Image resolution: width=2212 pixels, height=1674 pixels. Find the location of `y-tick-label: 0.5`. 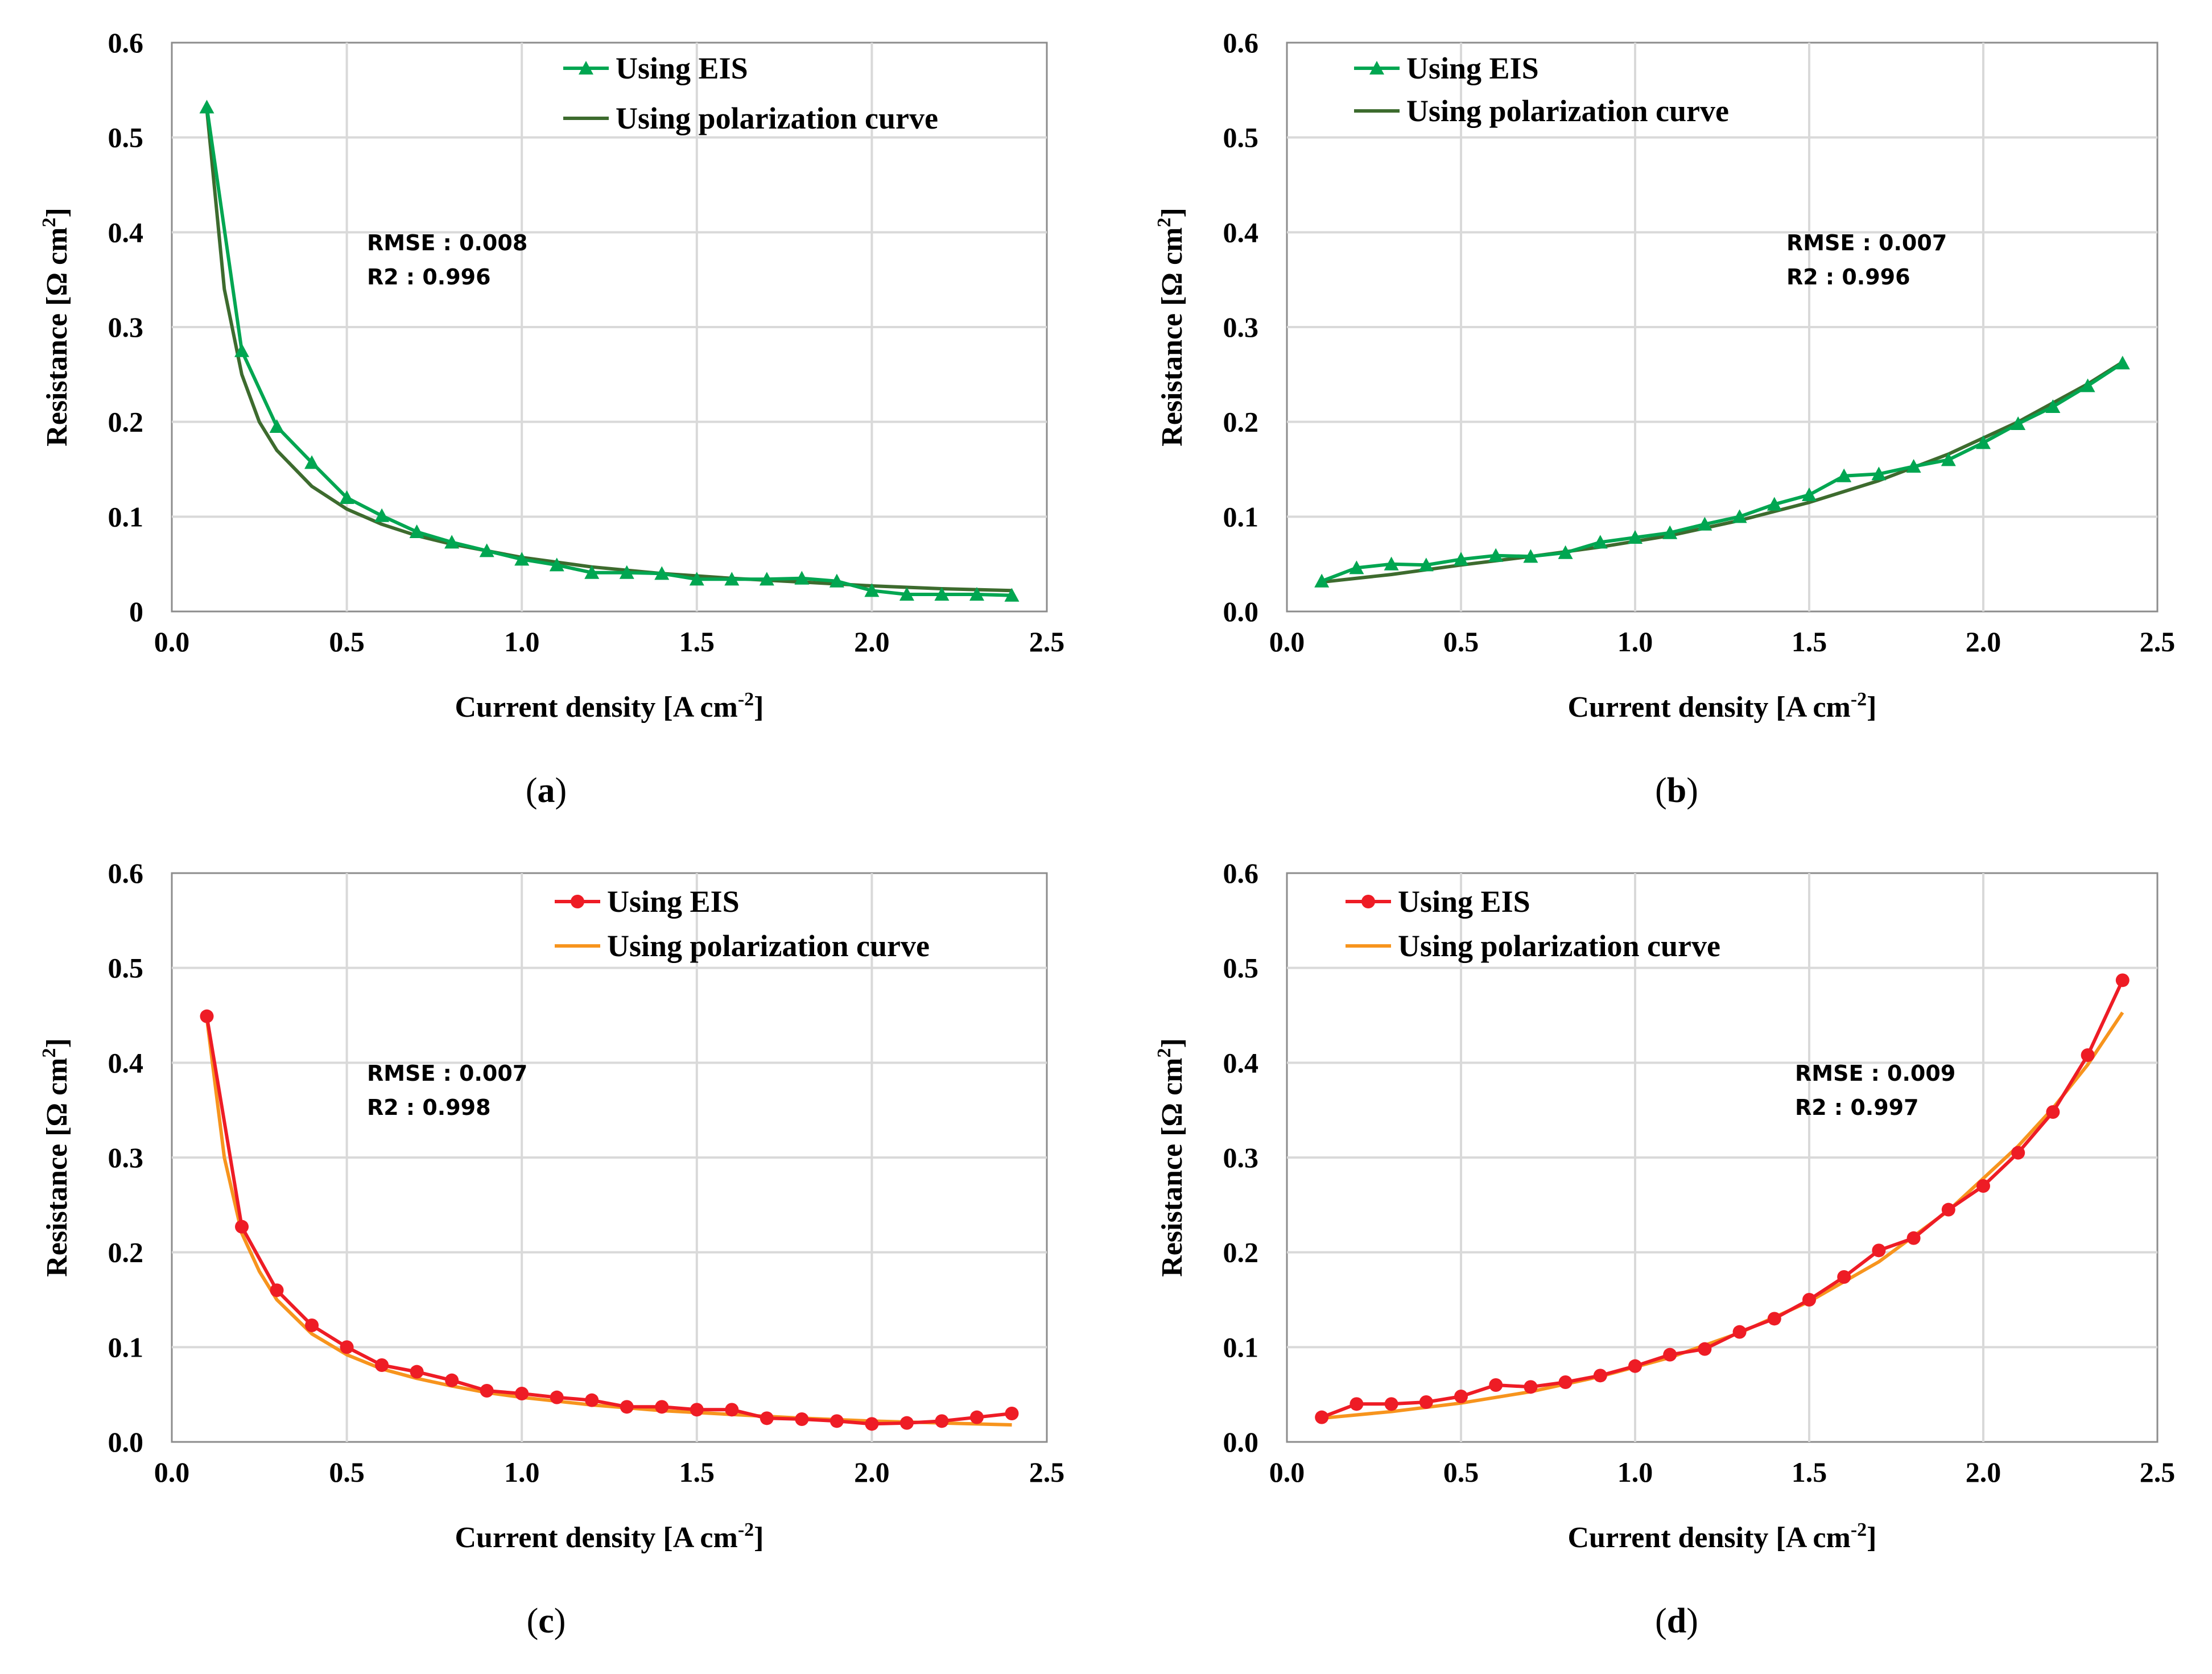

y-tick-label: 0.5 is located at coordinates (126, 968).